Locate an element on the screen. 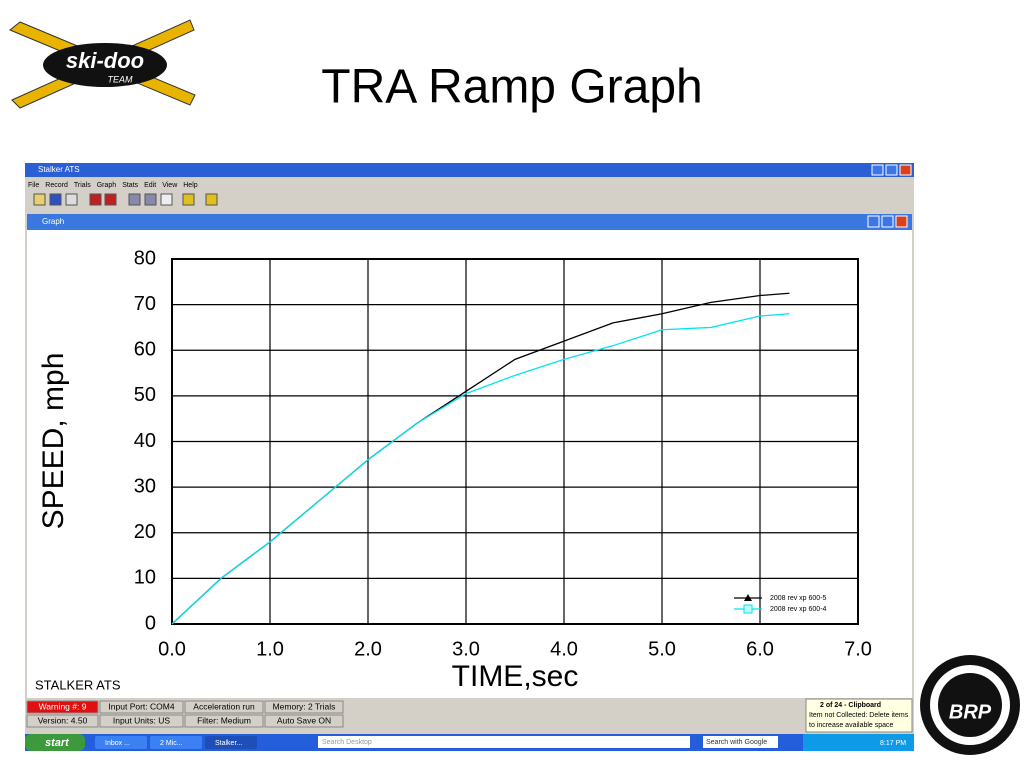 Image resolution: width=1024 pixels, height=773 pixels. status-text: Auto Save ON is located at coordinates (304, 720).